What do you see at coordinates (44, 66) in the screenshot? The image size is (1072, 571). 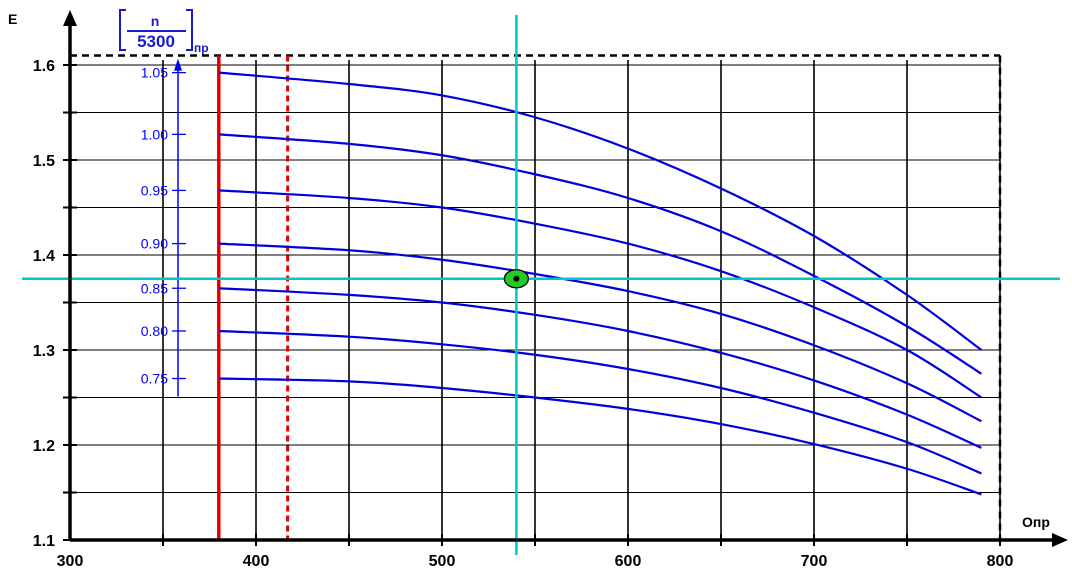 I see `y-tick-label: 1.6` at bounding box center [44, 66].